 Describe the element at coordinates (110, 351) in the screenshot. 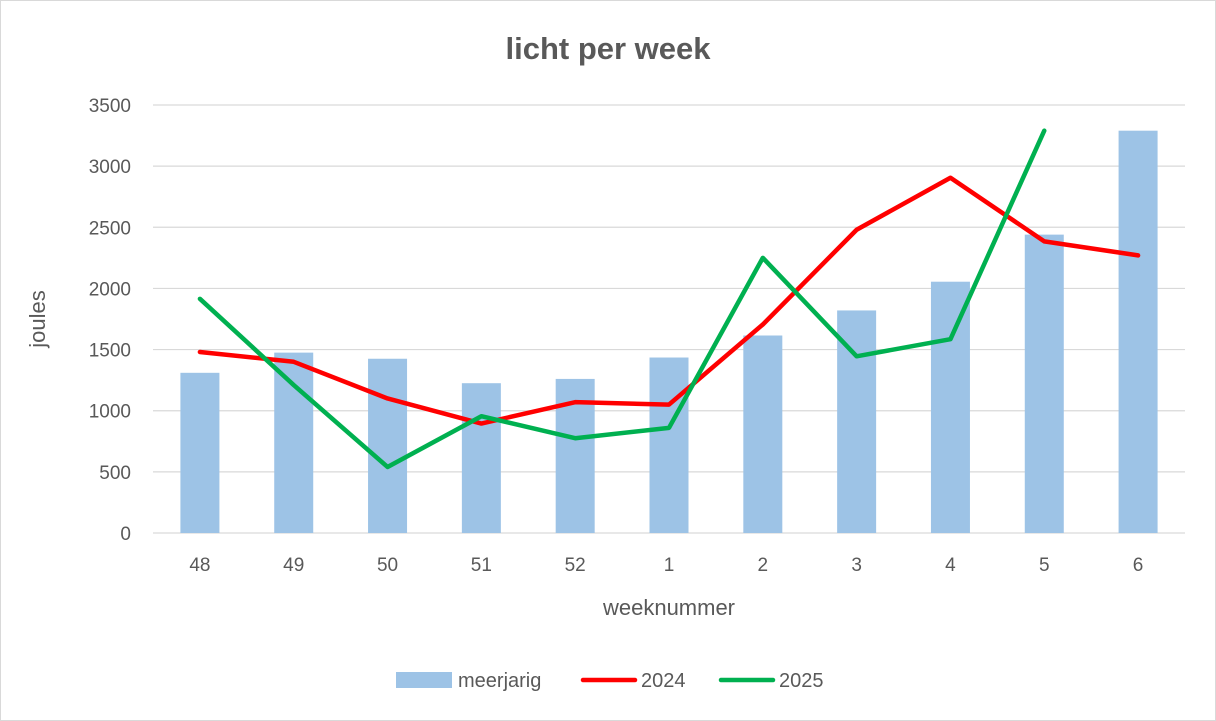

I see `y-tick-label: 1500` at that location.